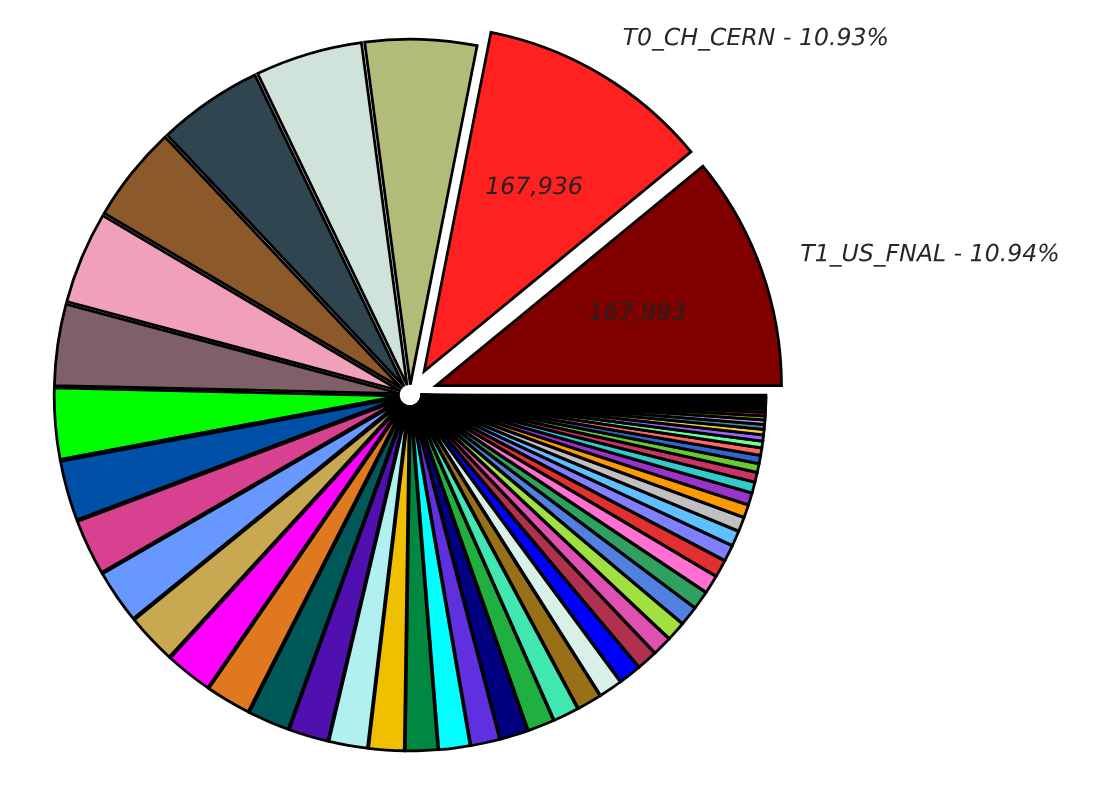 The width and height of the screenshot is (1112, 789). Describe the element at coordinates (755, 39) in the screenshot. I see `slice-label: T0_CH_CERN - 10.93%` at that location.